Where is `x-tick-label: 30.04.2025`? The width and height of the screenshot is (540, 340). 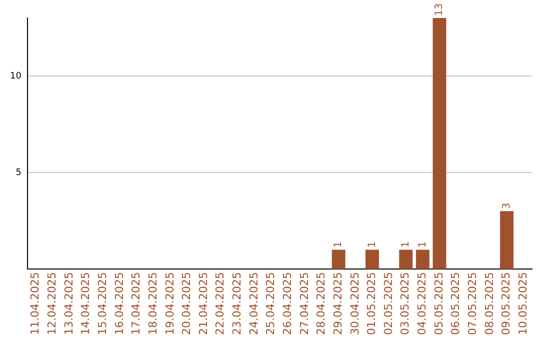
x-tick-label: 30.04.2025 is located at coordinates (355, 304).